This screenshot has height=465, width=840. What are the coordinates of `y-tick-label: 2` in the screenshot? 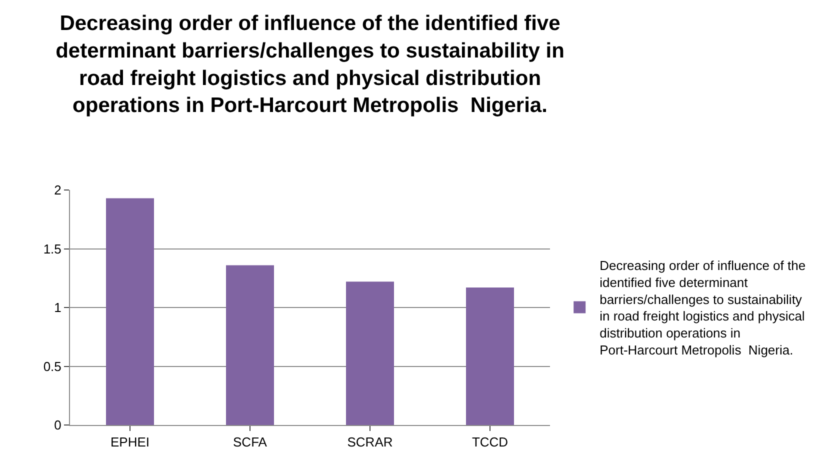 It's located at (58, 190).